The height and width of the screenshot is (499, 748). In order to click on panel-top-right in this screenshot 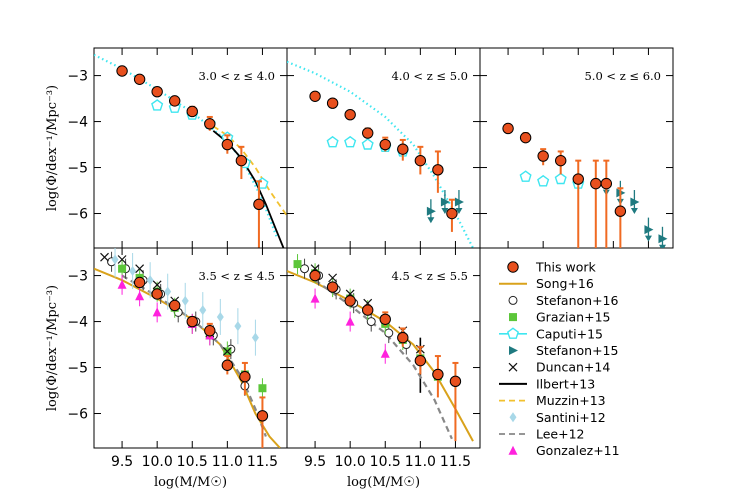, I will do `click(585, 185)`.